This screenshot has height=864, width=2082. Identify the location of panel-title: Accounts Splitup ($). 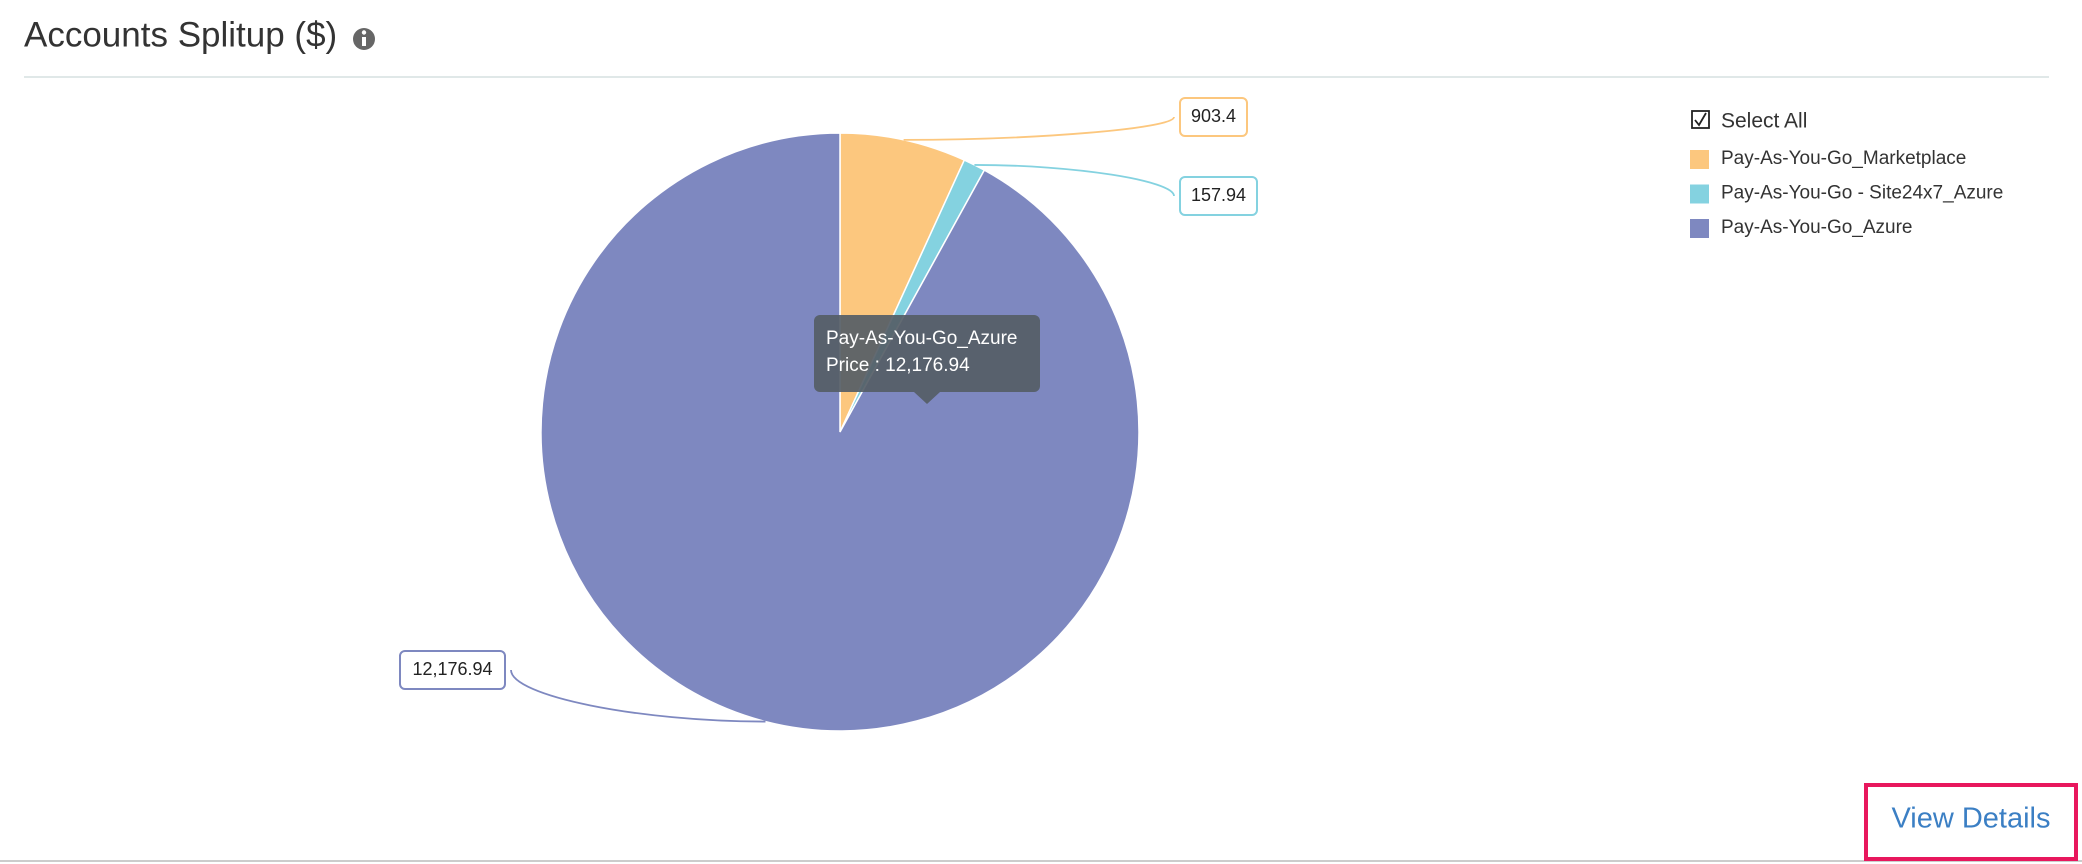
(180, 34).